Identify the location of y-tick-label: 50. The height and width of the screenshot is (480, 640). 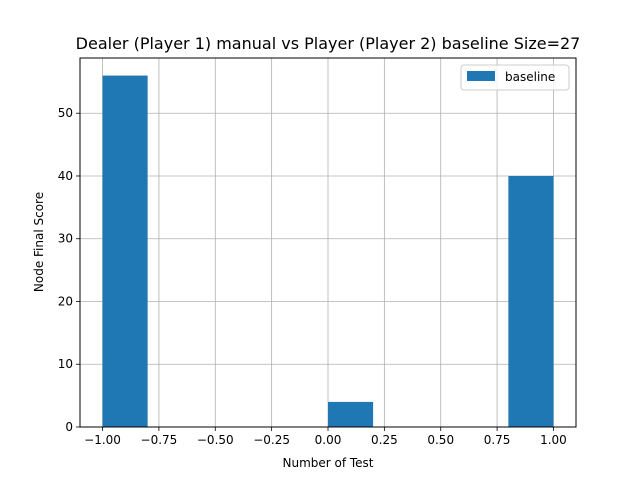
(65, 113).